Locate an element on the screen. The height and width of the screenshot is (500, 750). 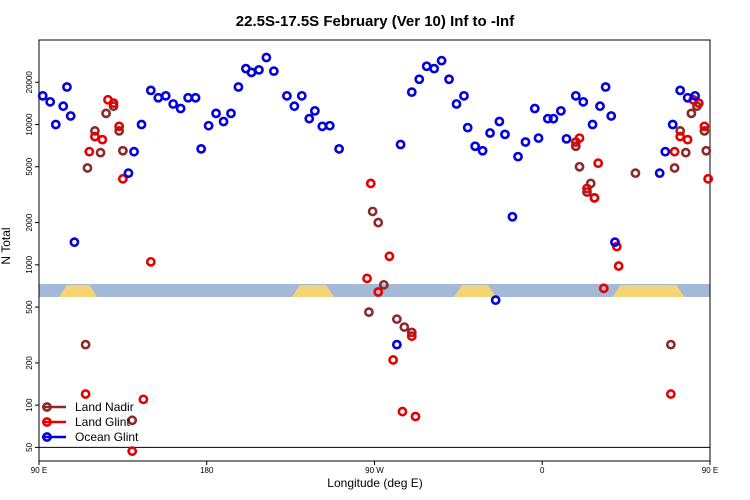
x-axis-label: Longitude (deg E) is located at coordinates (374, 483).